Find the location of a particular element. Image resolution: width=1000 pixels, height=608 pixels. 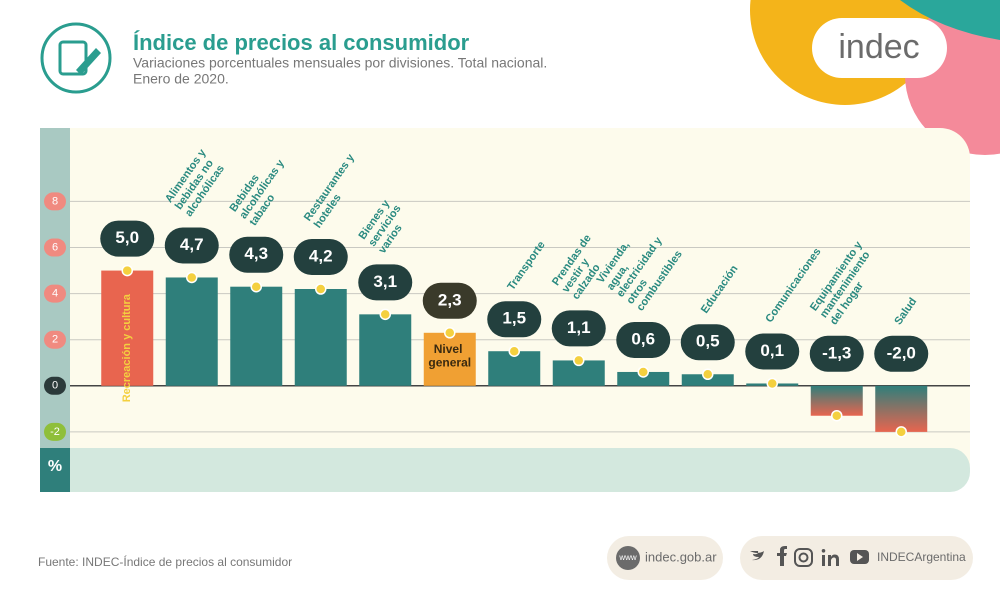

logo-pill is located at coordinates (879, 48).